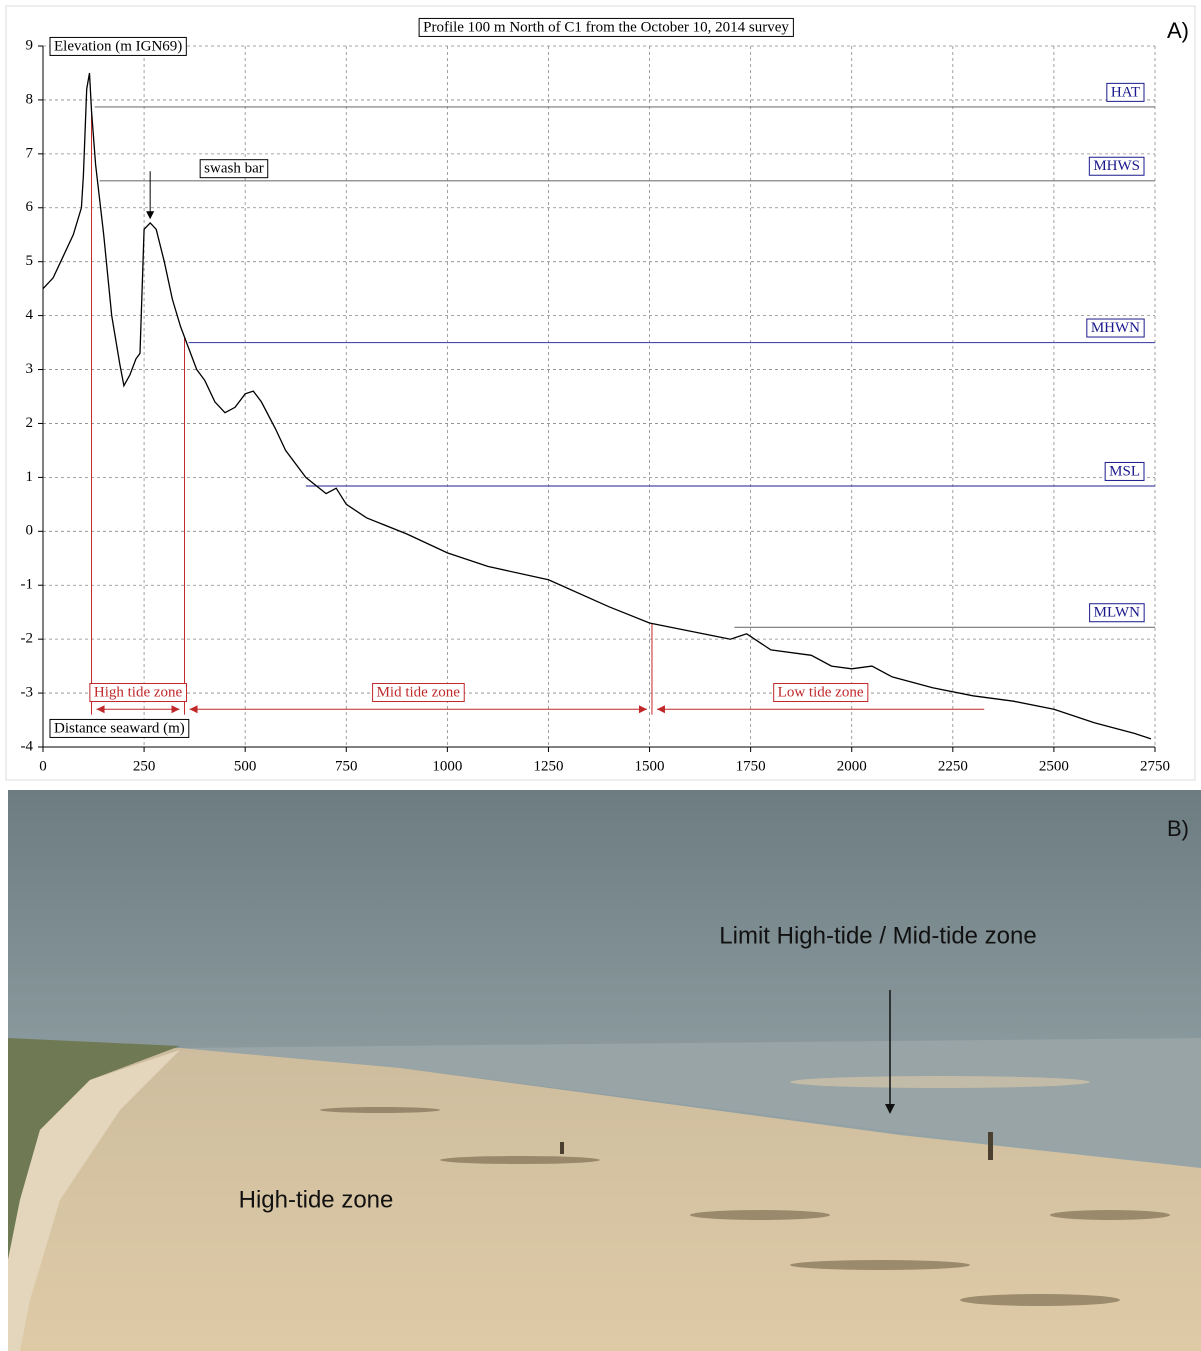 The width and height of the screenshot is (1201, 1351). Describe the element at coordinates (30, 45) in the screenshot. I see `y-tick-label: 9` at that location.